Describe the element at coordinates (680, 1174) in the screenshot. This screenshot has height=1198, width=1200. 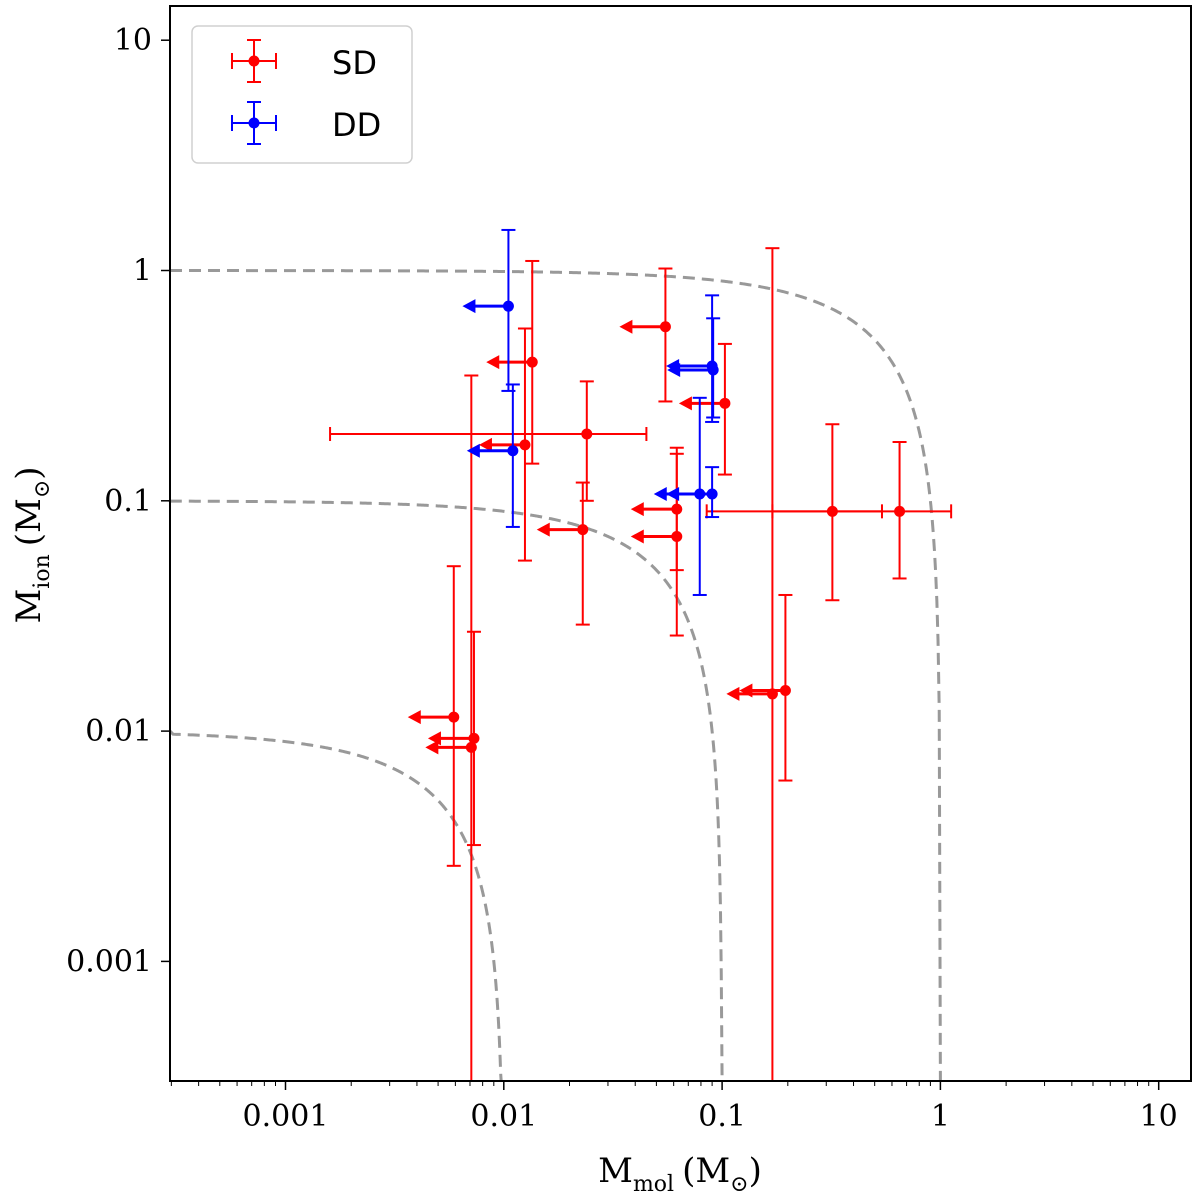
I see `x-axis-label: Mmol (M⊙)` at that location.